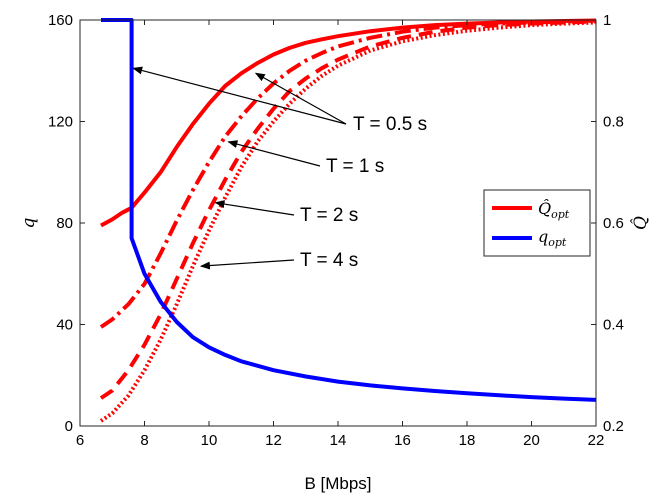 The height and width of the screenshot is (501, 664). I want to click on y-axis-left-label: q, so click(29, 222).